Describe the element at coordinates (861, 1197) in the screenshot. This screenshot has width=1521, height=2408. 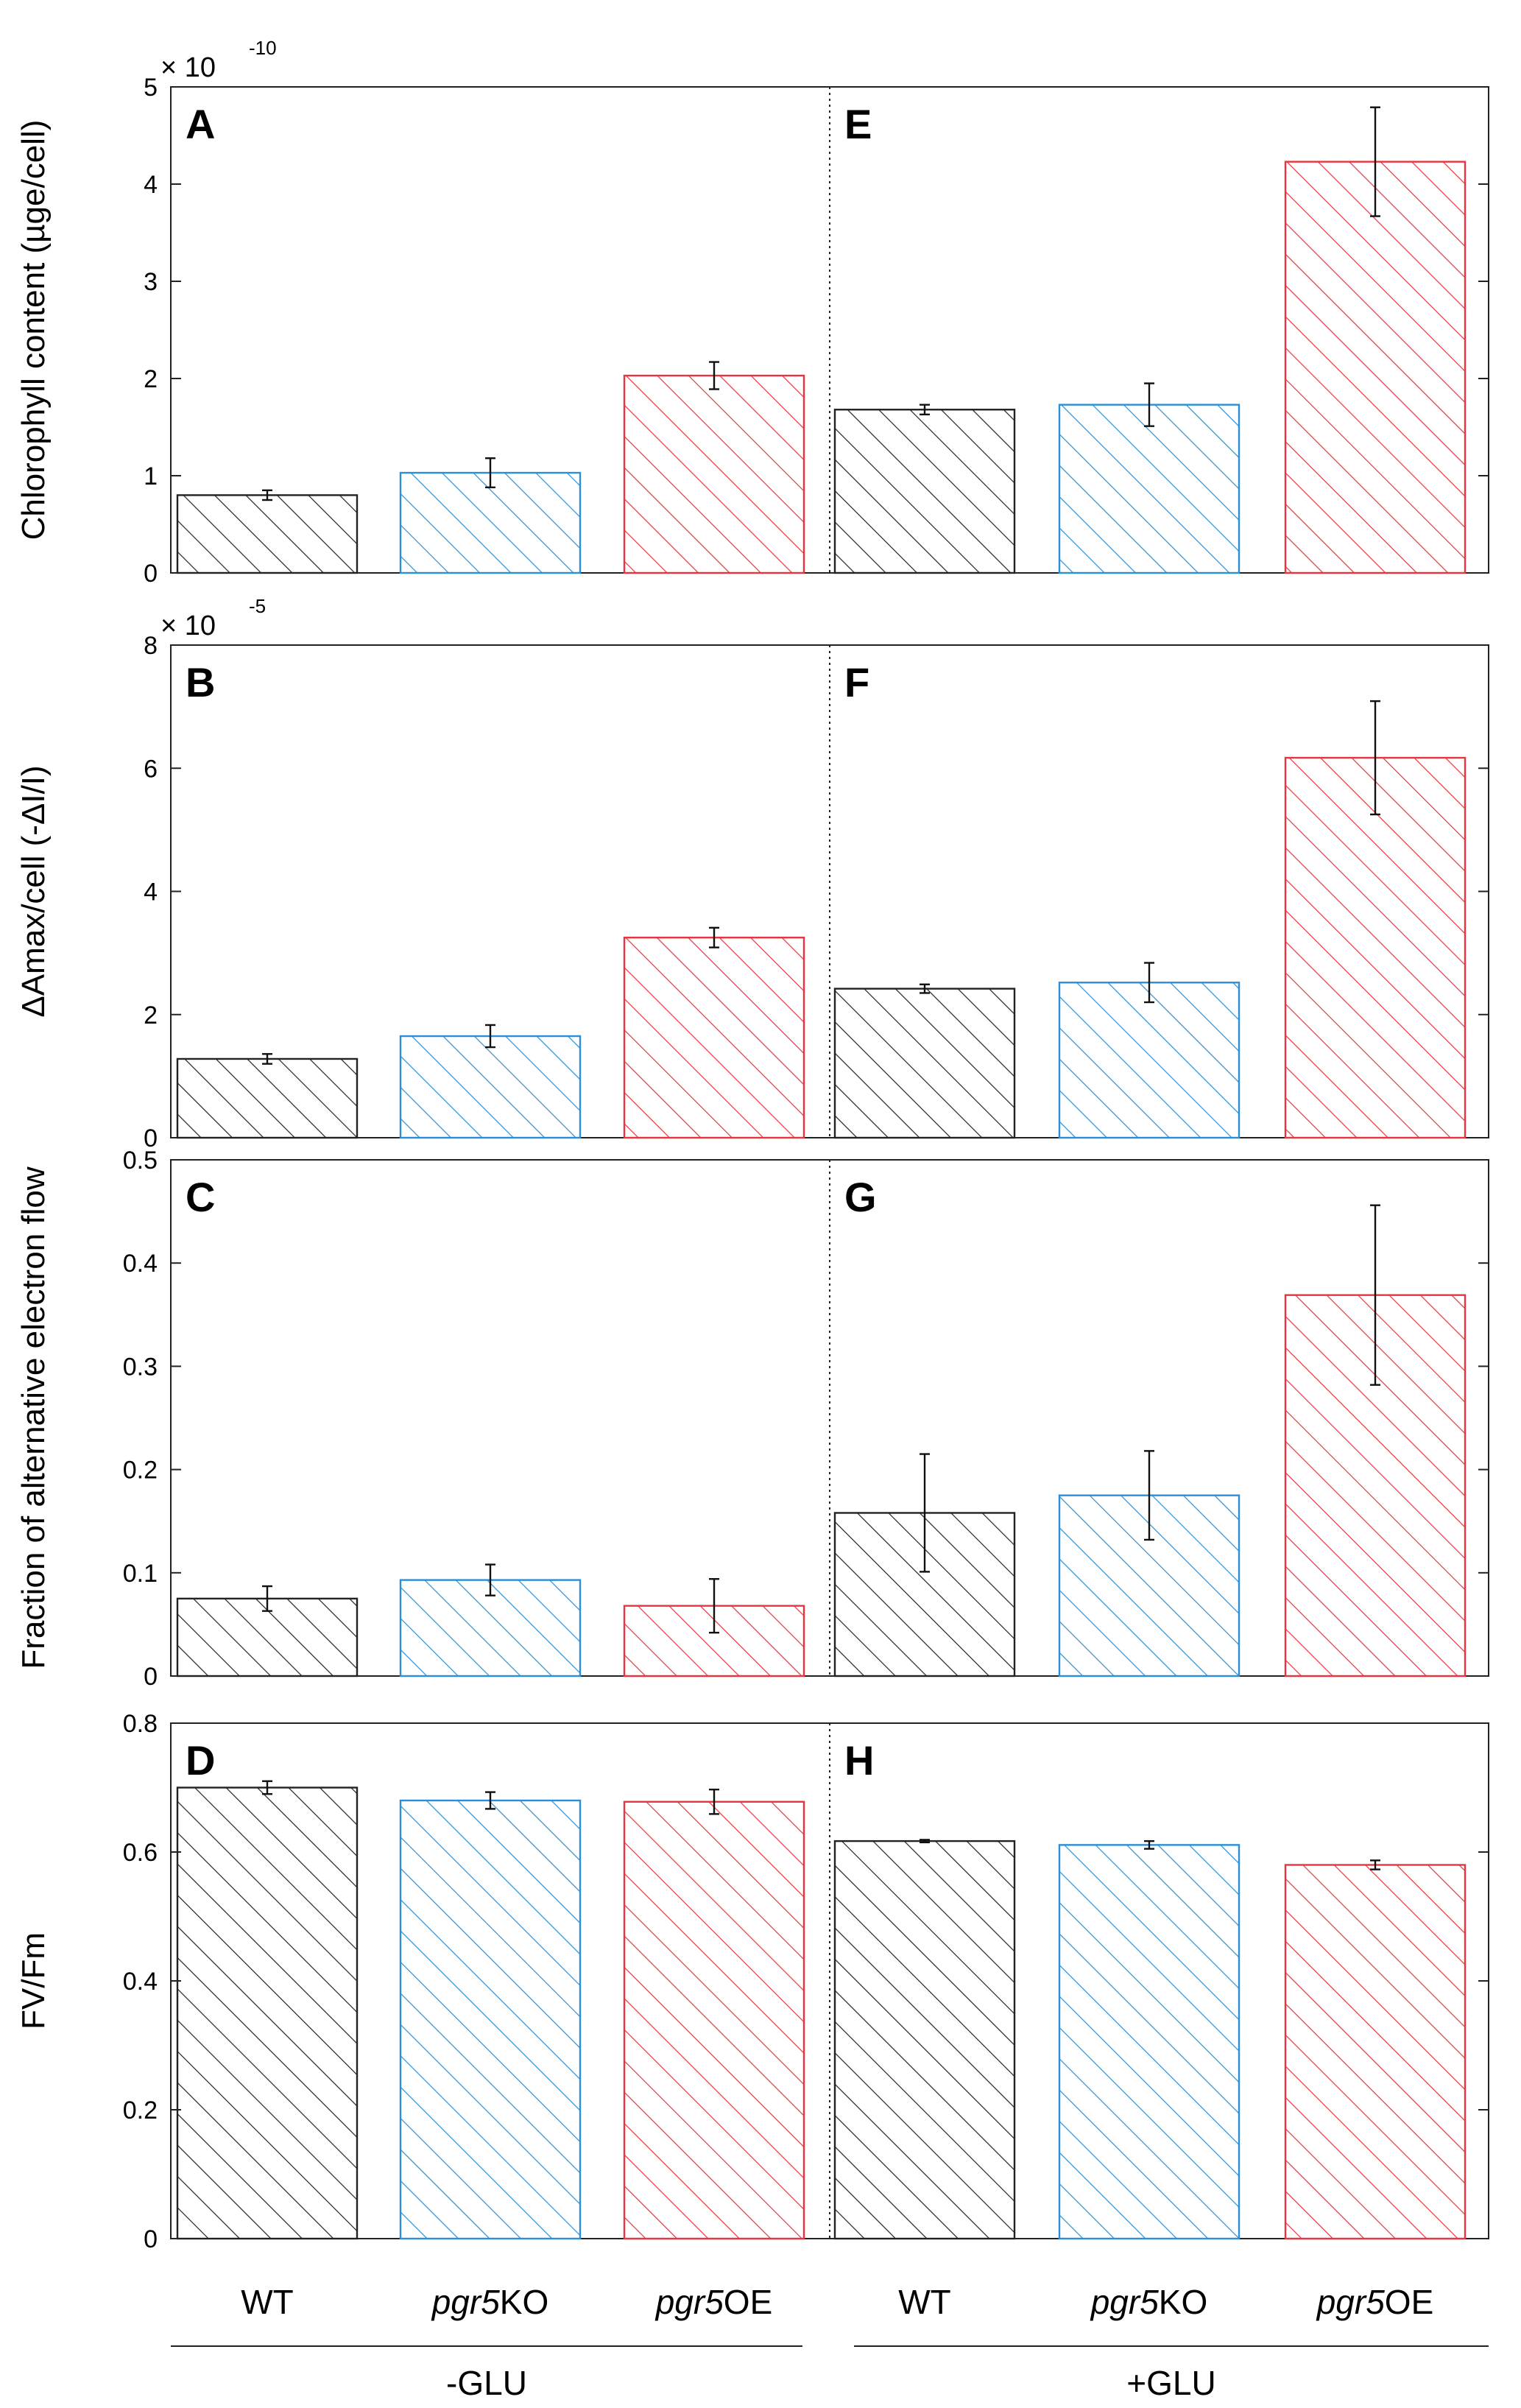
I see `panel-letter-G: G` at that location.